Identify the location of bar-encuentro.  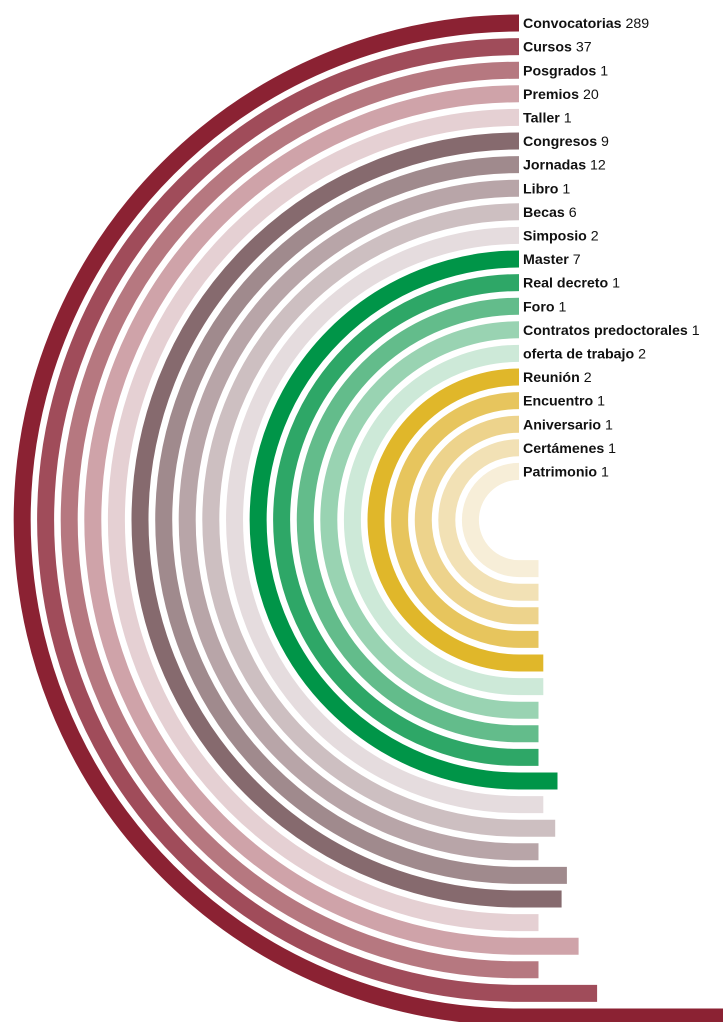
(465, 520).